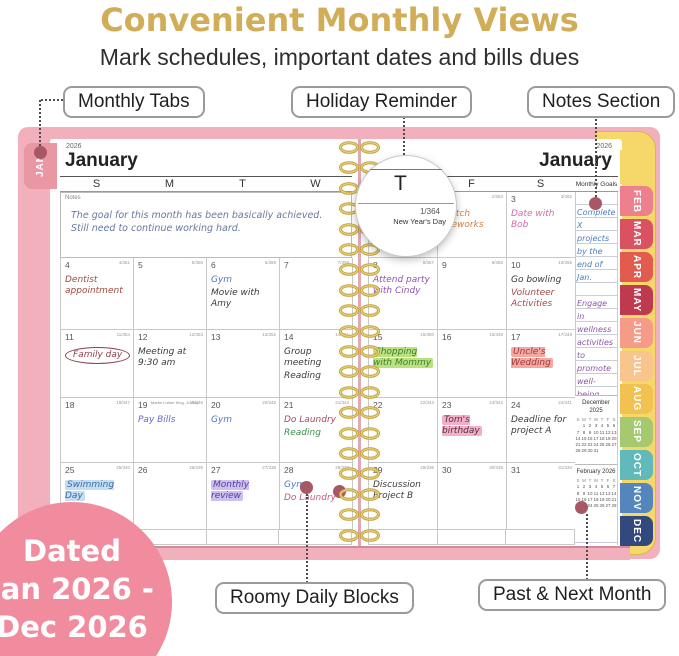  Describe the element at coordinates (216, 405) in the screenshot. I see `day-number: 20` at that location.